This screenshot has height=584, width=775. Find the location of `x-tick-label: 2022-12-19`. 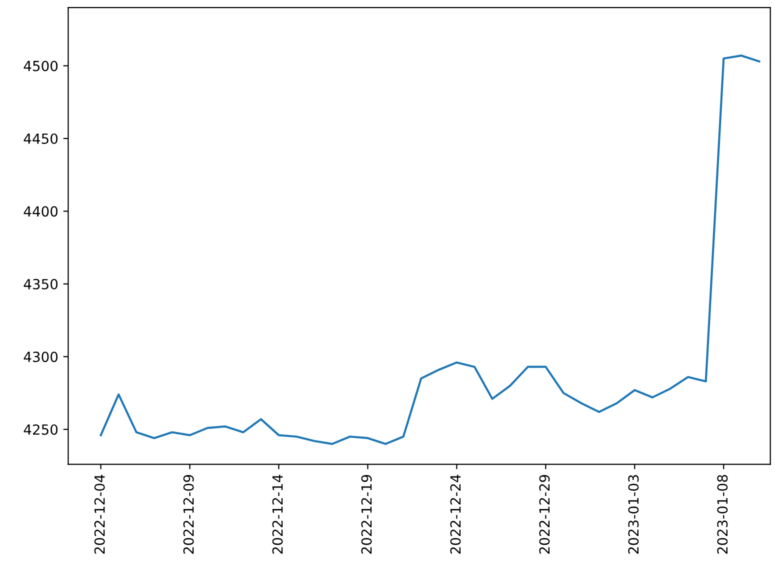

x-tick-label: 2022-12-19 is located at coordinates (366, 514).